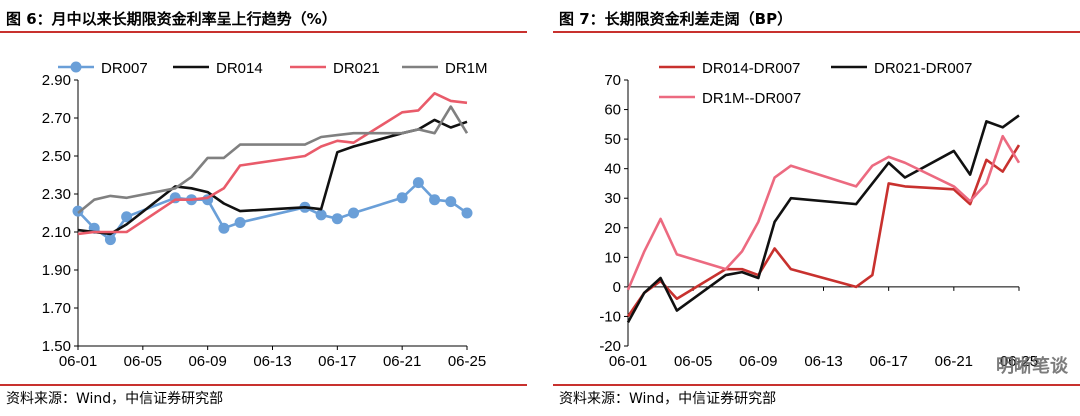 This screenshot has height=416, width=1080. Describe the element at coordinates (617, 287) in the screenshot. I see `y-tick-label: 0` at that location.